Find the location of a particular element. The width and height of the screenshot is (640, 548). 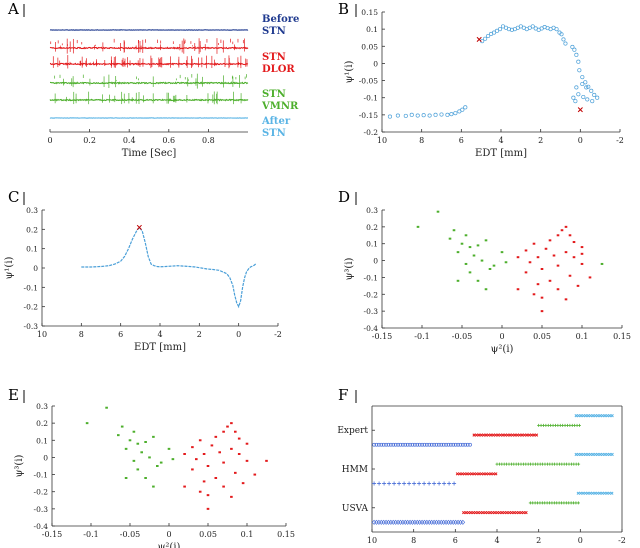

y-tick-label: -0.1 is located at coordinates (371, 98).